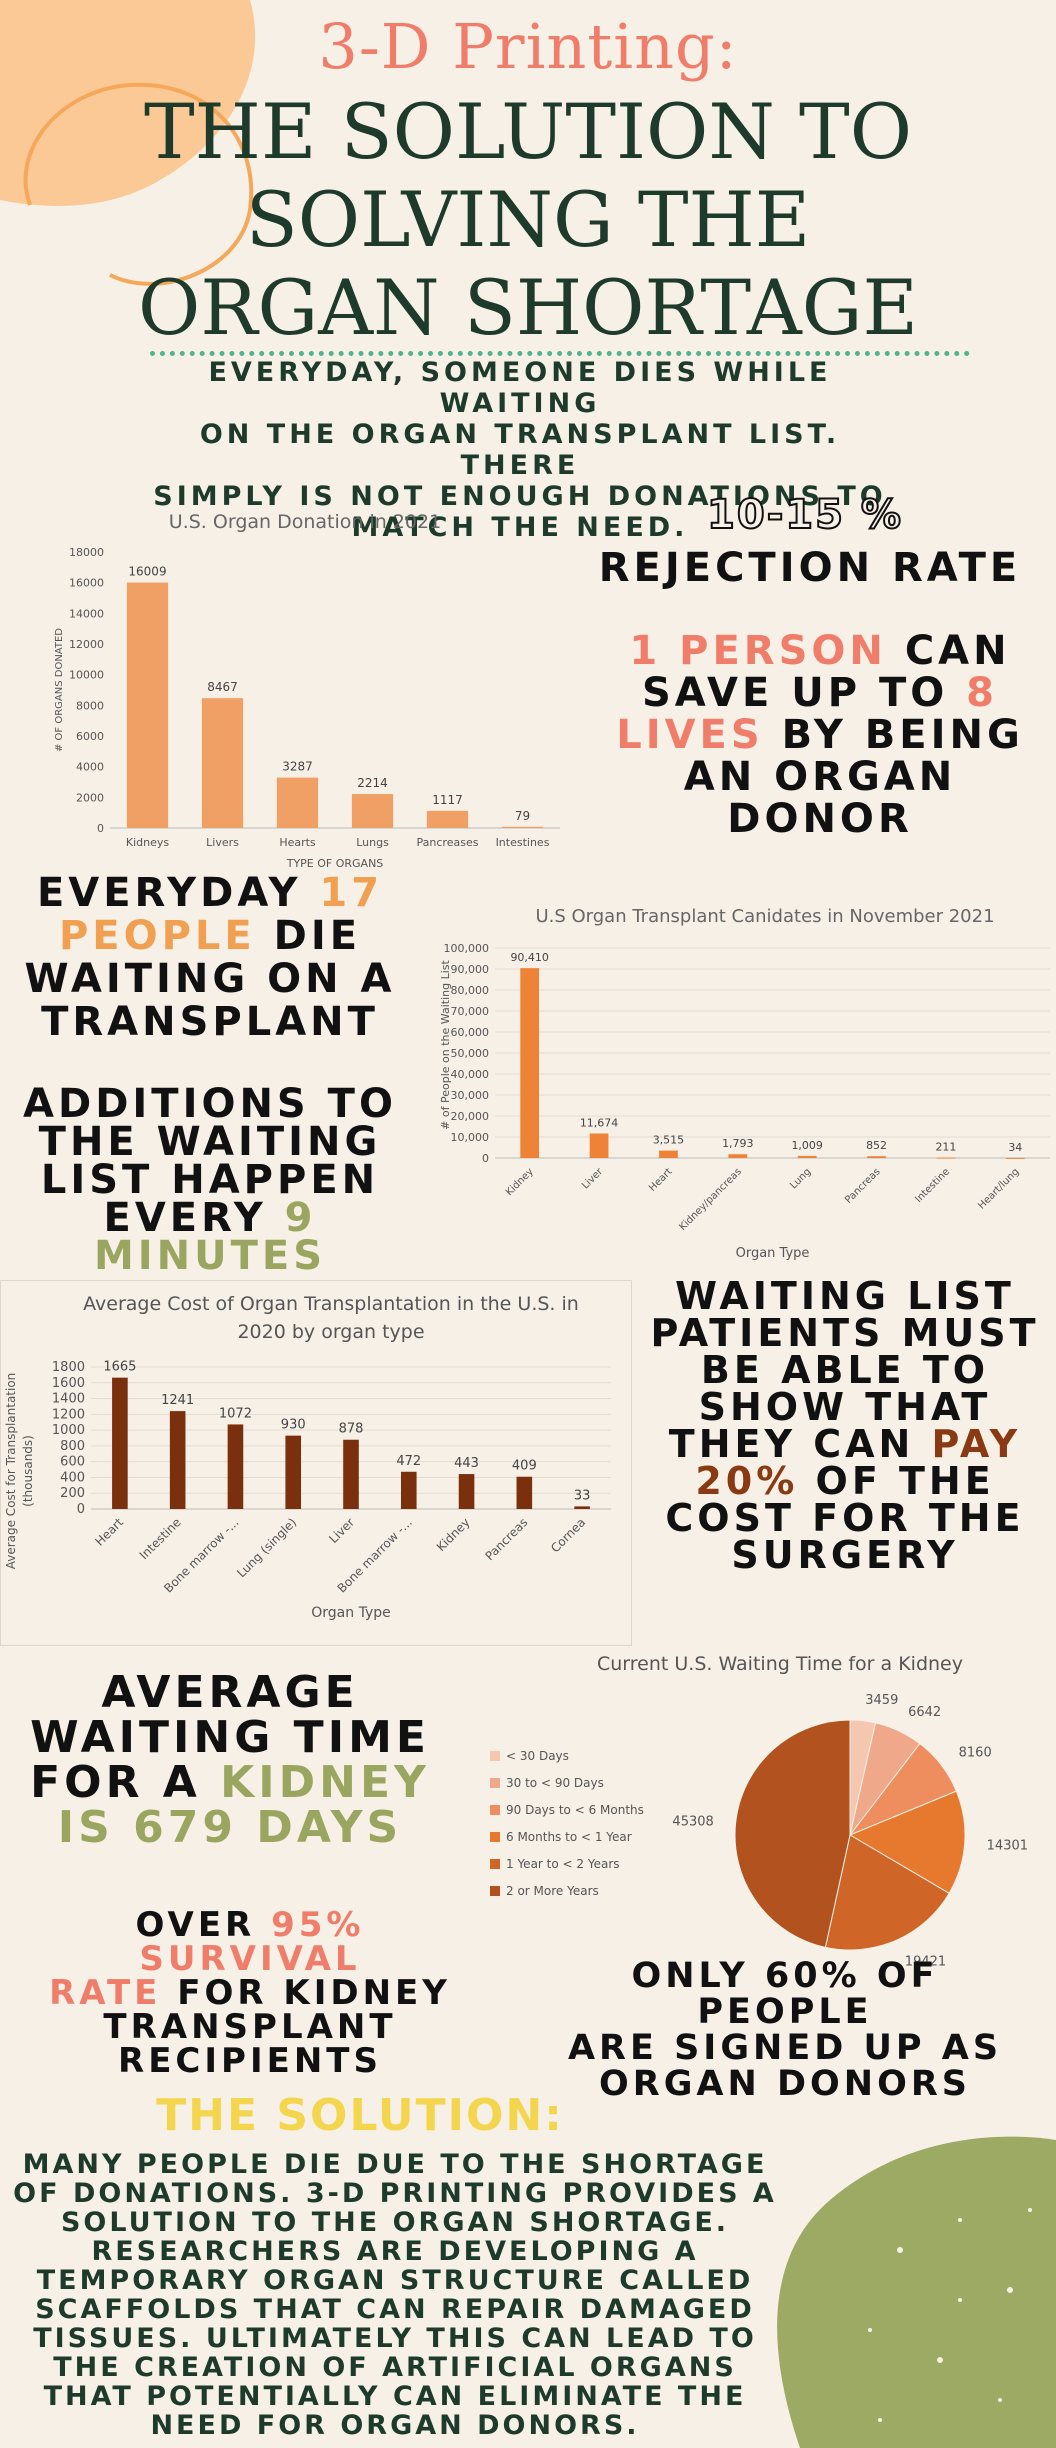 Image resolution: width=1056 pixels, height=2448 pixels. What do you see at coordinates (520, 496) in the screenshot?
I see `intro-line: SIMPLY IS NOT ENOUGH DONATIONS TO` at bounding box center [520, 496].